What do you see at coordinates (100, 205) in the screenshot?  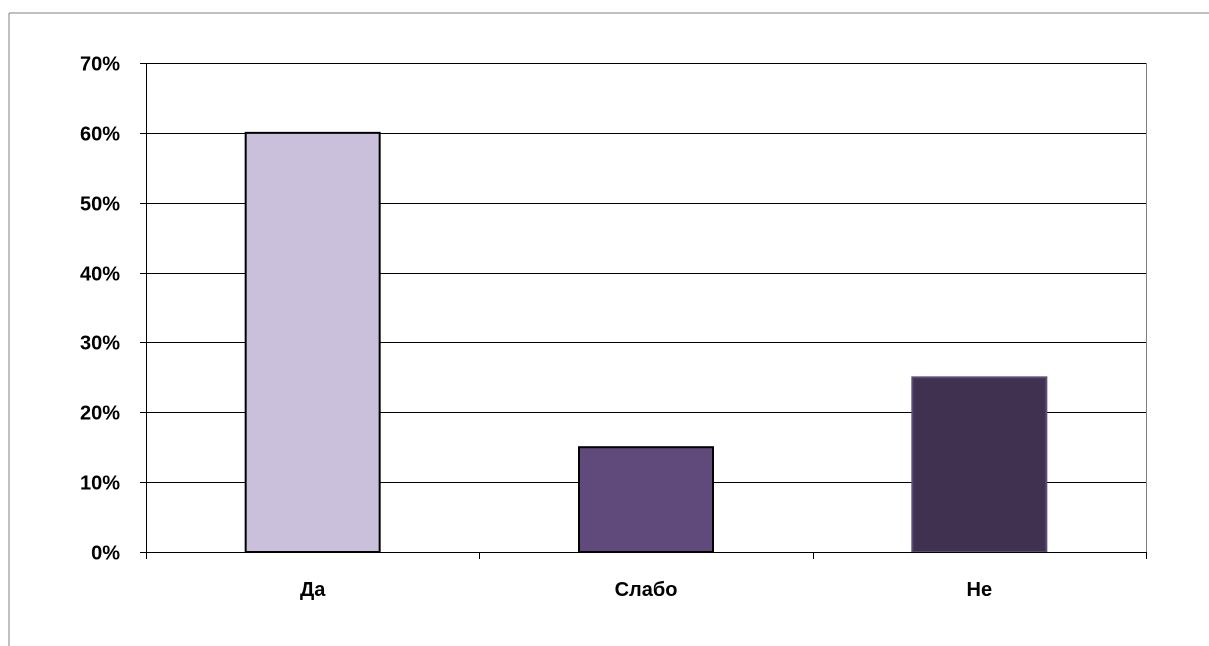 I see `y-tick-label: 50%` at bounding box center [100, 205].